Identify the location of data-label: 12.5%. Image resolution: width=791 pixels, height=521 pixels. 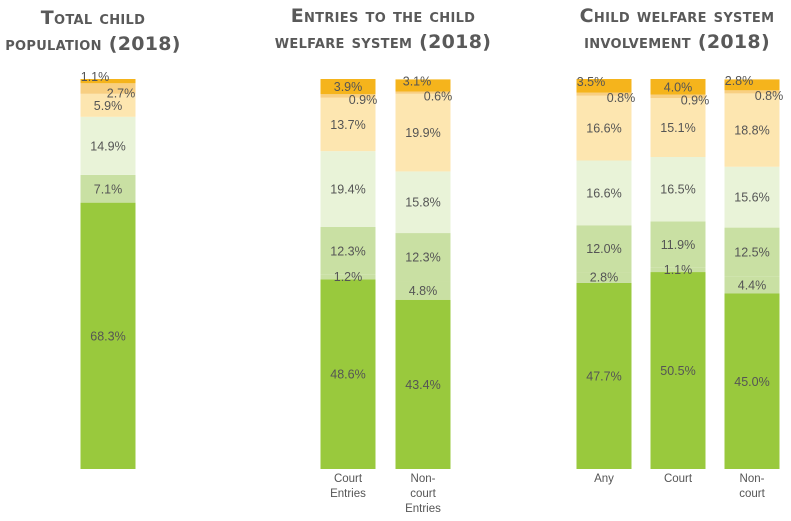
(751, 252).